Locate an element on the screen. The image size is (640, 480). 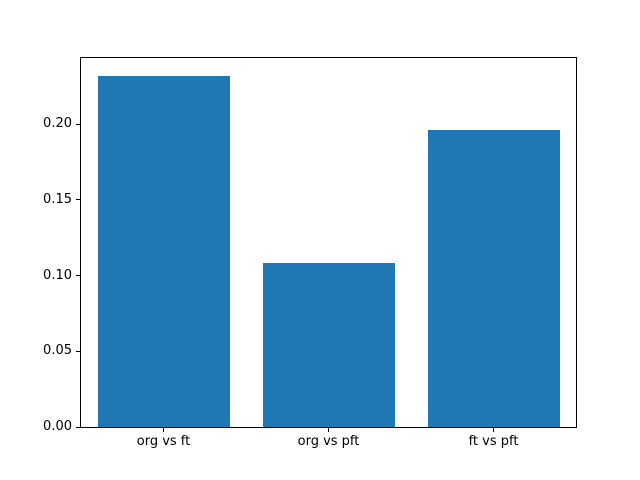
bar-org-vs-pft is located at coordinates (328, 345).